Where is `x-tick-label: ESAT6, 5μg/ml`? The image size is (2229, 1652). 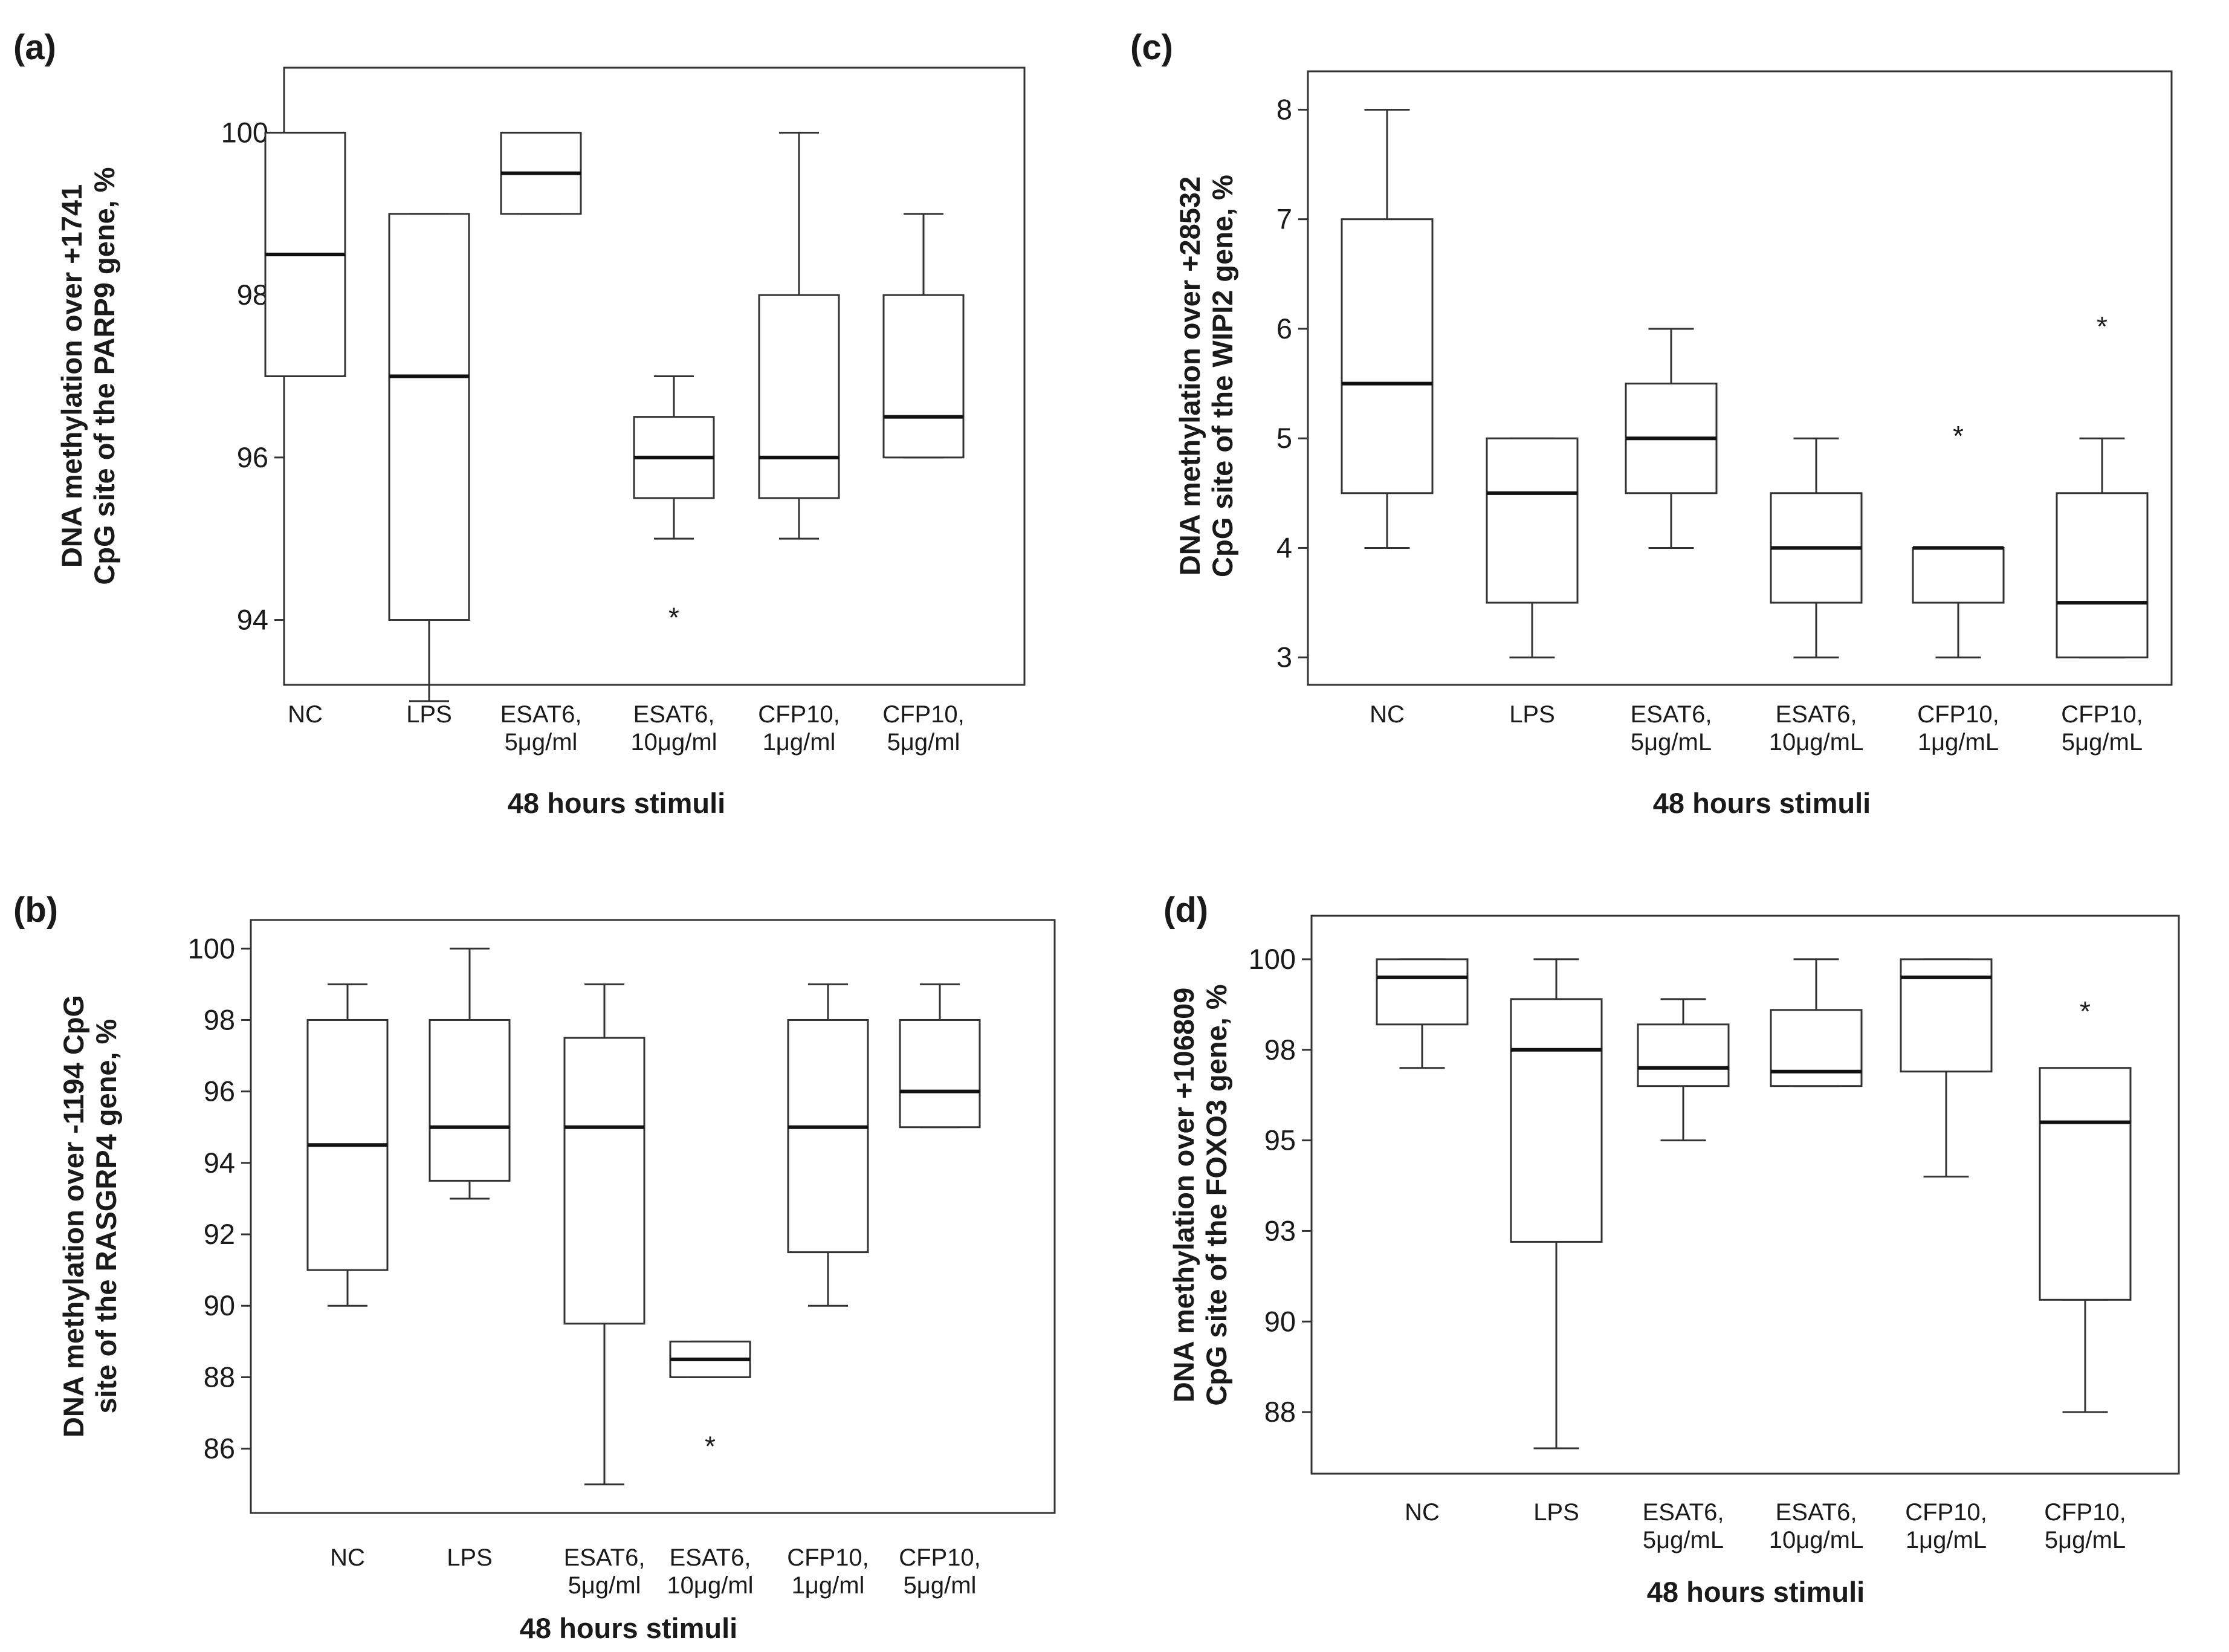 x-tick-label: ESAT6, 5μg/ml is located at coordinates (604, 1571).